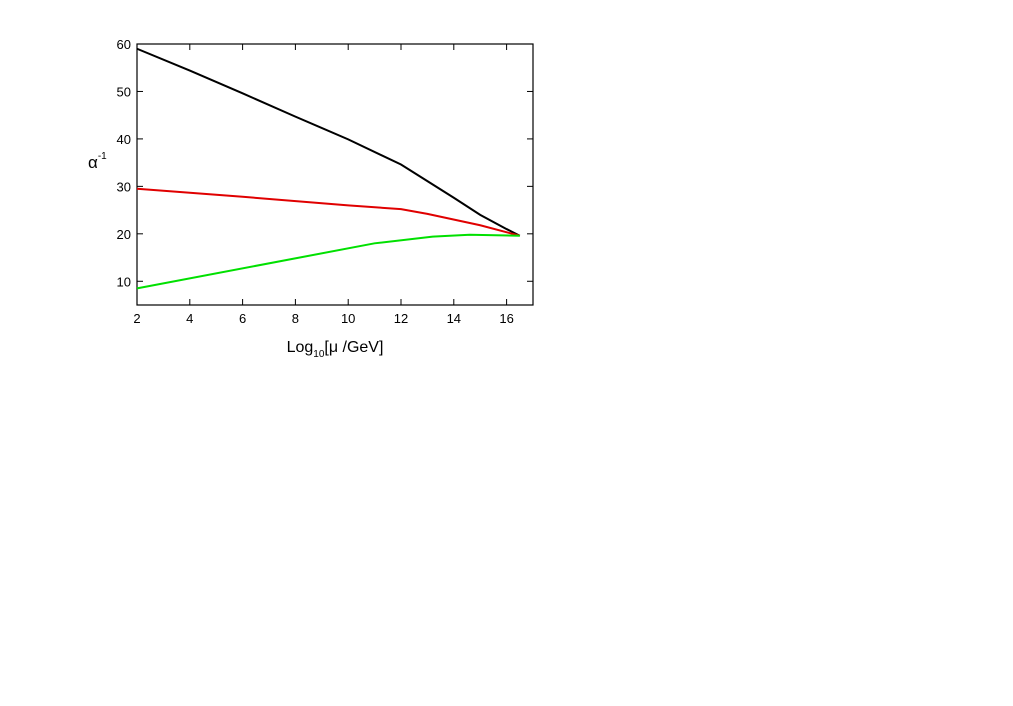 The height and width of the screenshot is (706, 1013). I want to click on x-tick-label: 12, so click(401, 318).